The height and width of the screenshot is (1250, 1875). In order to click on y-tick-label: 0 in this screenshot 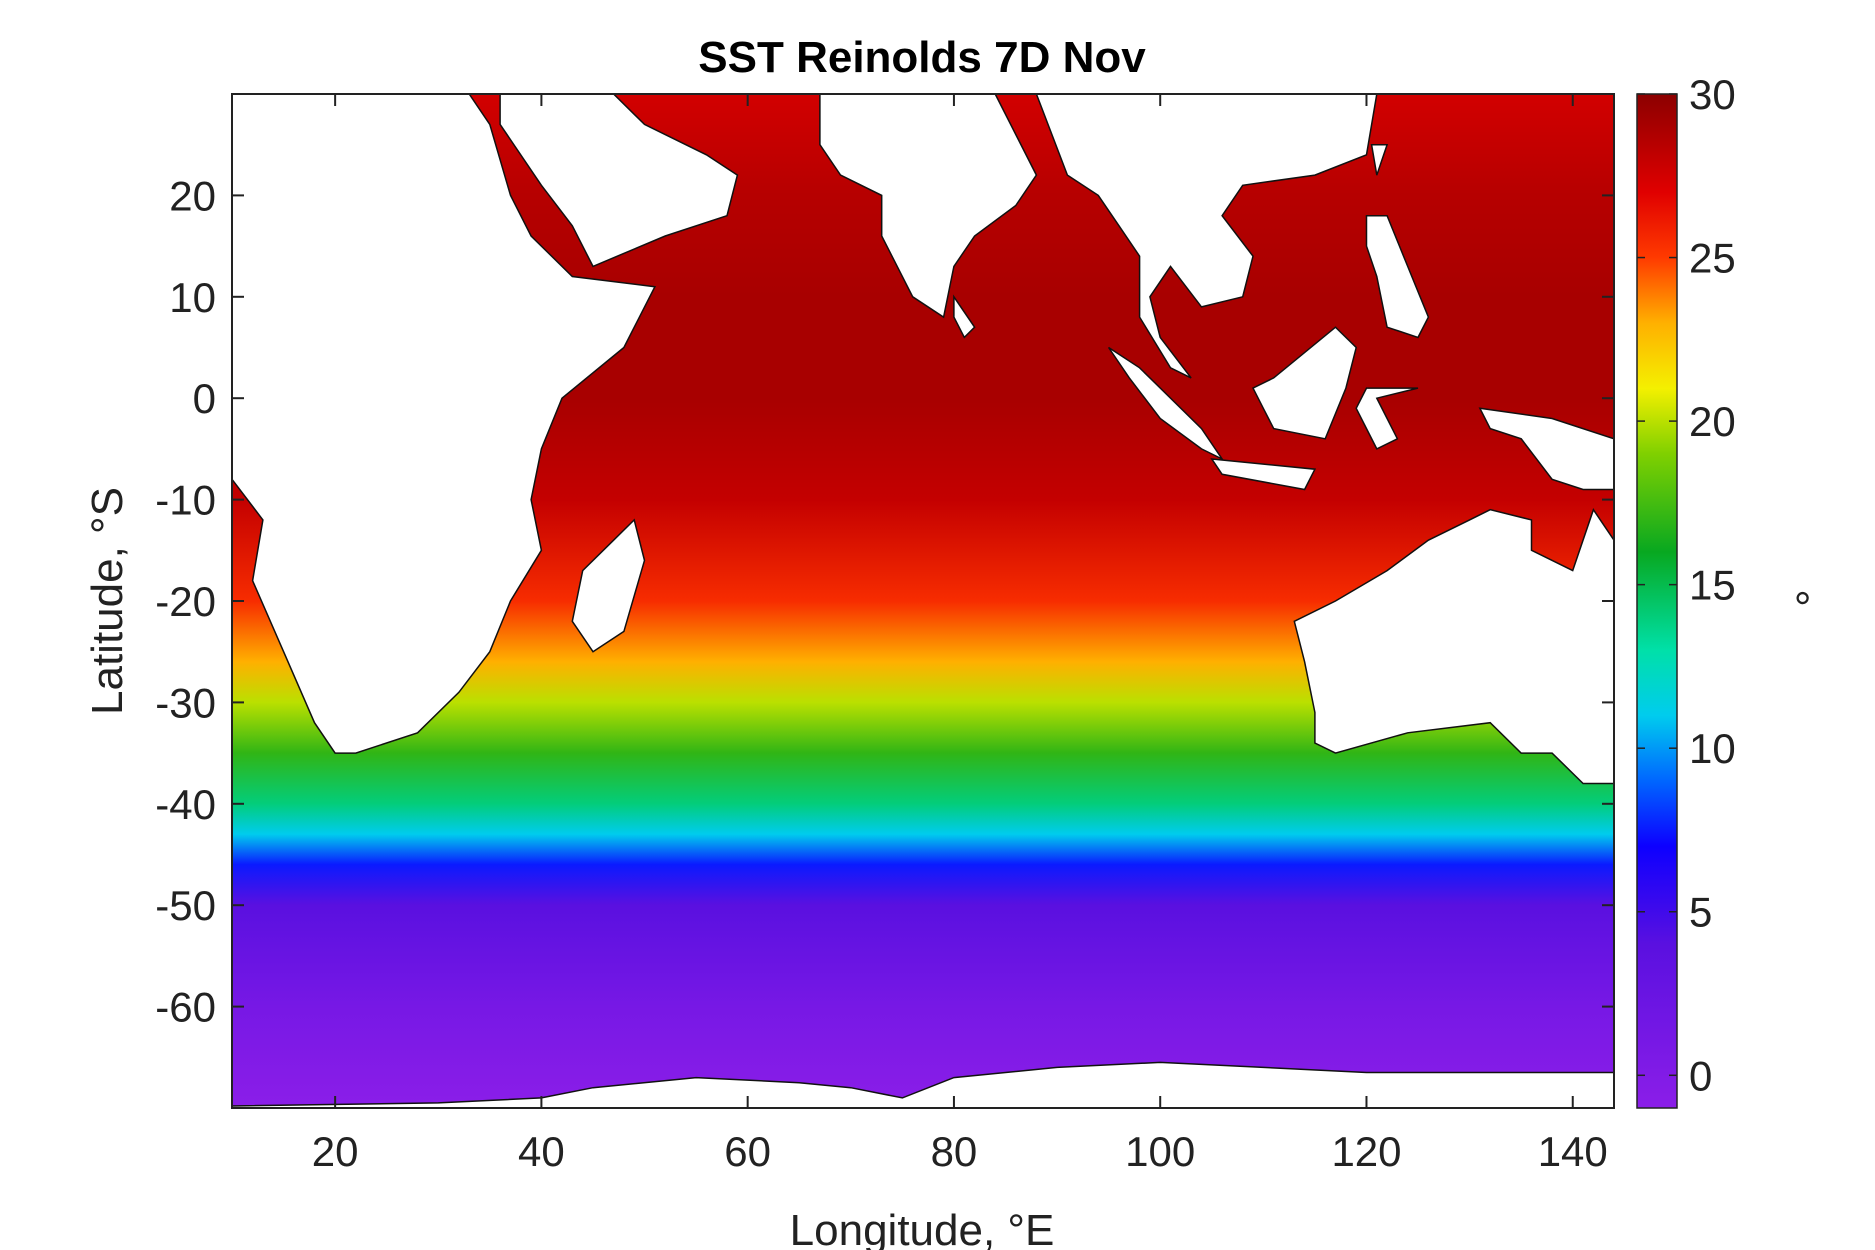, I will do `click(204, 398)`.